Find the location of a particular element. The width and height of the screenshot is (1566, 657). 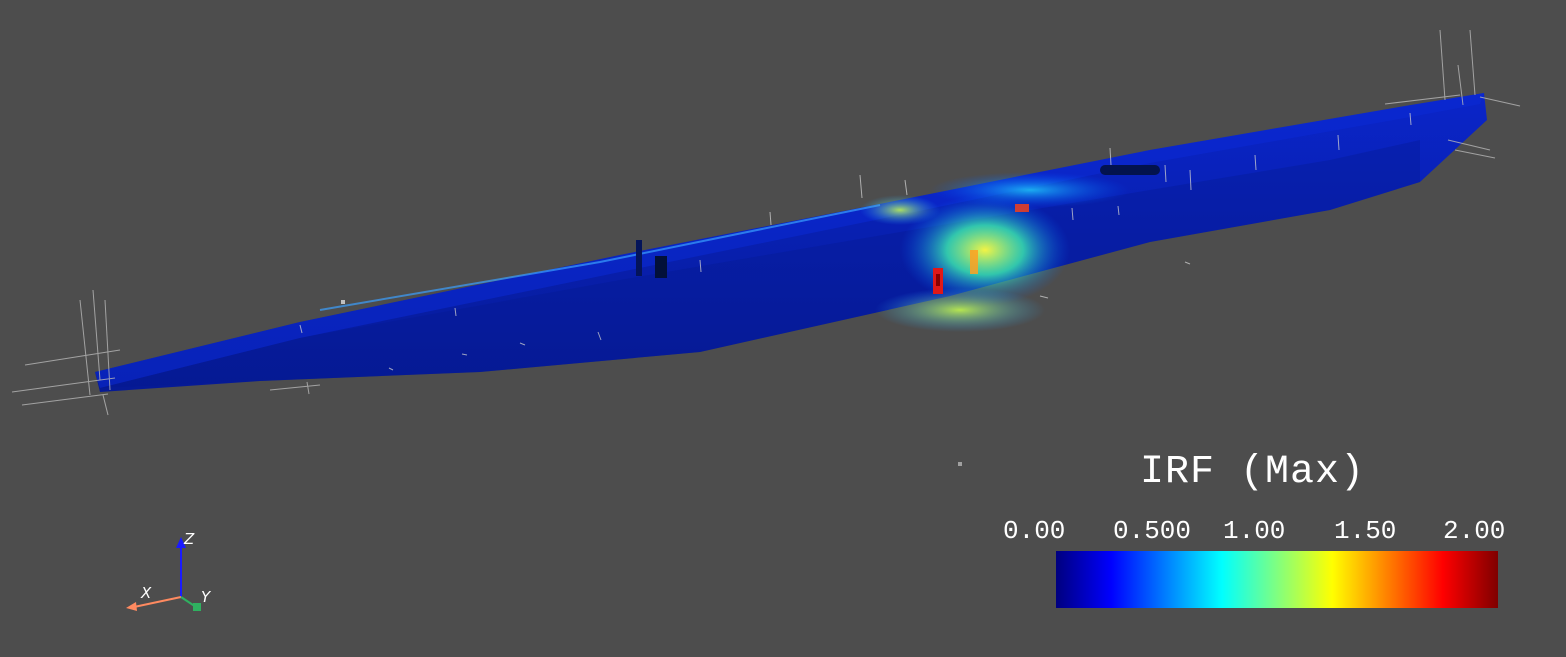

x-axis-label: X is located at coordinates (146, 593).